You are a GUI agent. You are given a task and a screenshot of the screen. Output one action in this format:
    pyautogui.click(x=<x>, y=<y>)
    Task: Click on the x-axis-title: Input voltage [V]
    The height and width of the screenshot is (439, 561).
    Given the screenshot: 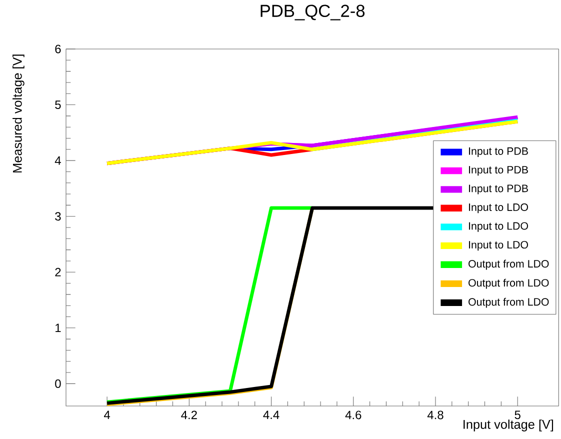 What is the action you would take?
    pyautogui.click(x=509, y=426)
    